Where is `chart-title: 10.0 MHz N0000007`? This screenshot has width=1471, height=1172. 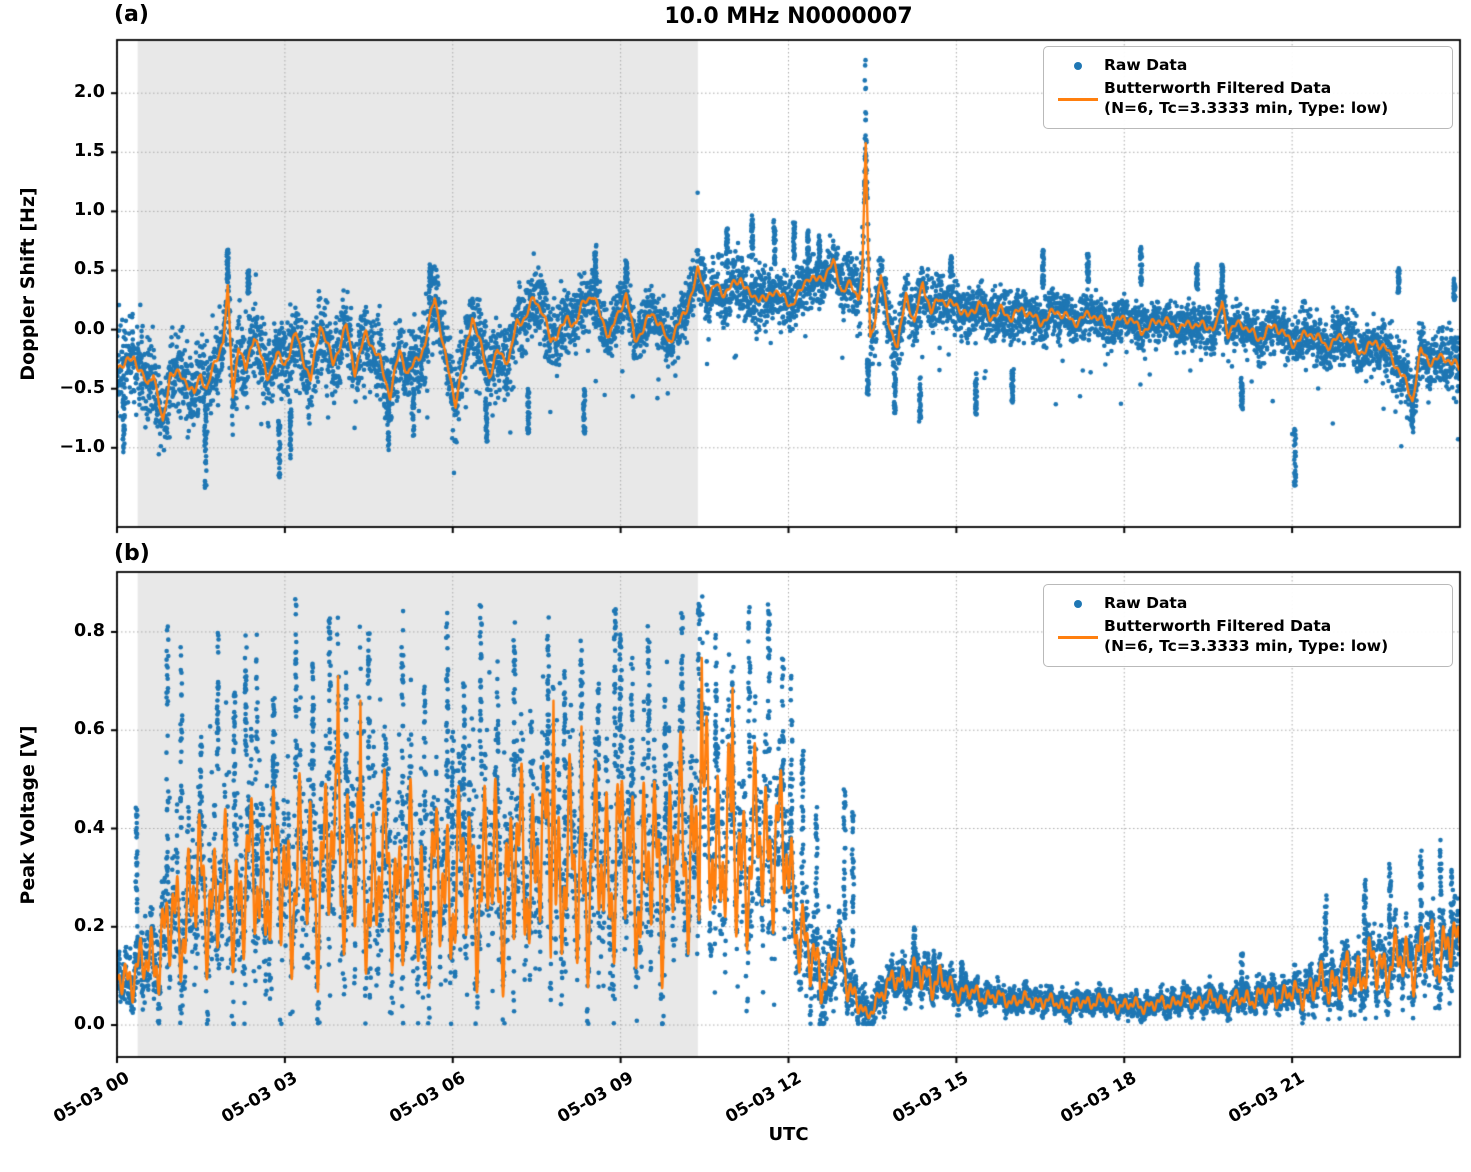
chart-title: 10.0 MHz N0000007 is located at coordinates (788, 16).